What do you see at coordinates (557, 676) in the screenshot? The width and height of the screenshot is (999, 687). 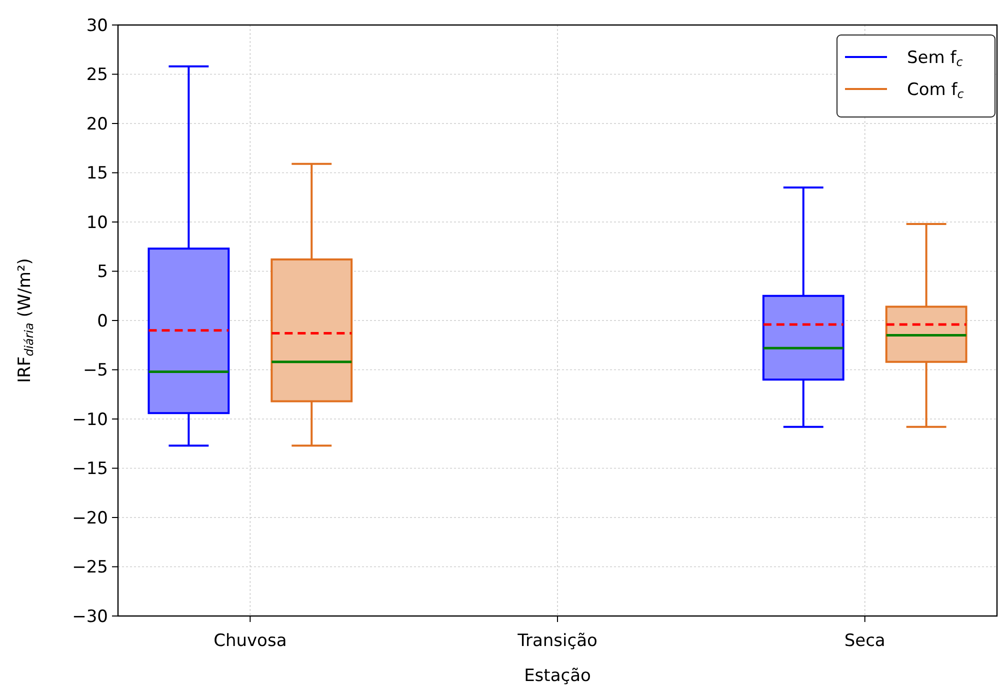 I see `x-axis-title: Estação` at bounding box center [557, 676].